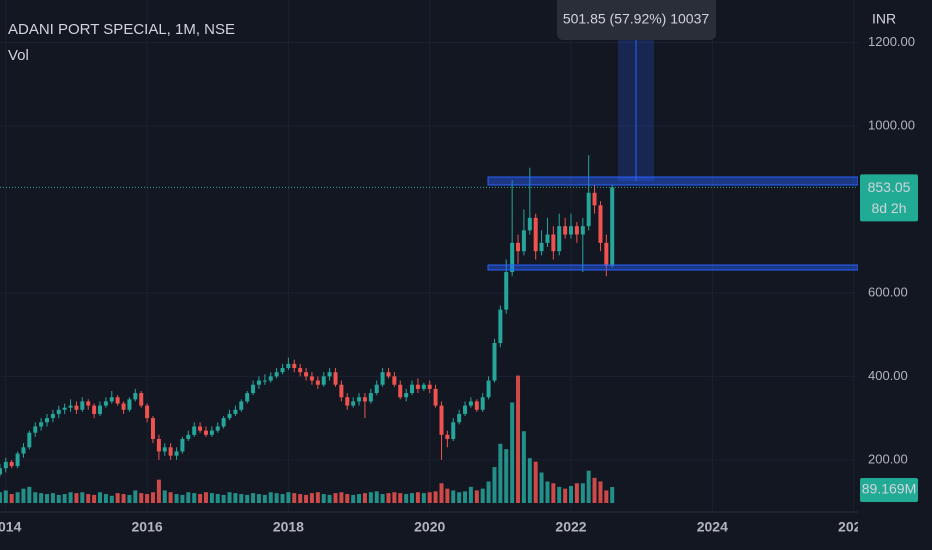  I want to click on price-scale, so click(895, 275).